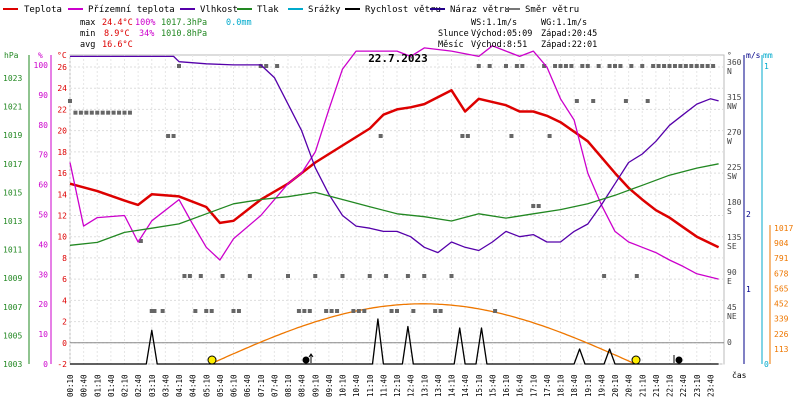 This screenshot has height=400, width=800. I want to click on temp-tick-label: 8, so click(64, 258).